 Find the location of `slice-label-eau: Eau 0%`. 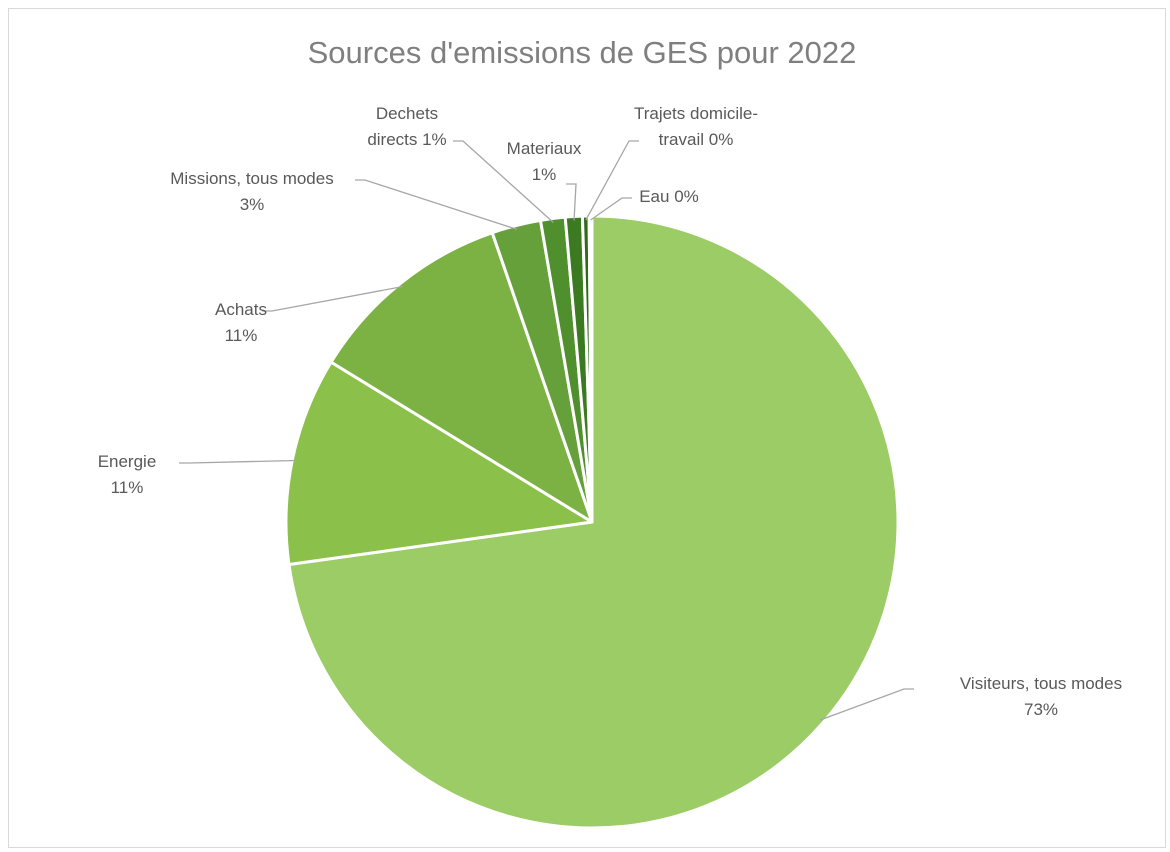

slice-label-eau: Eau 0% is located at coordinates (669, 196).